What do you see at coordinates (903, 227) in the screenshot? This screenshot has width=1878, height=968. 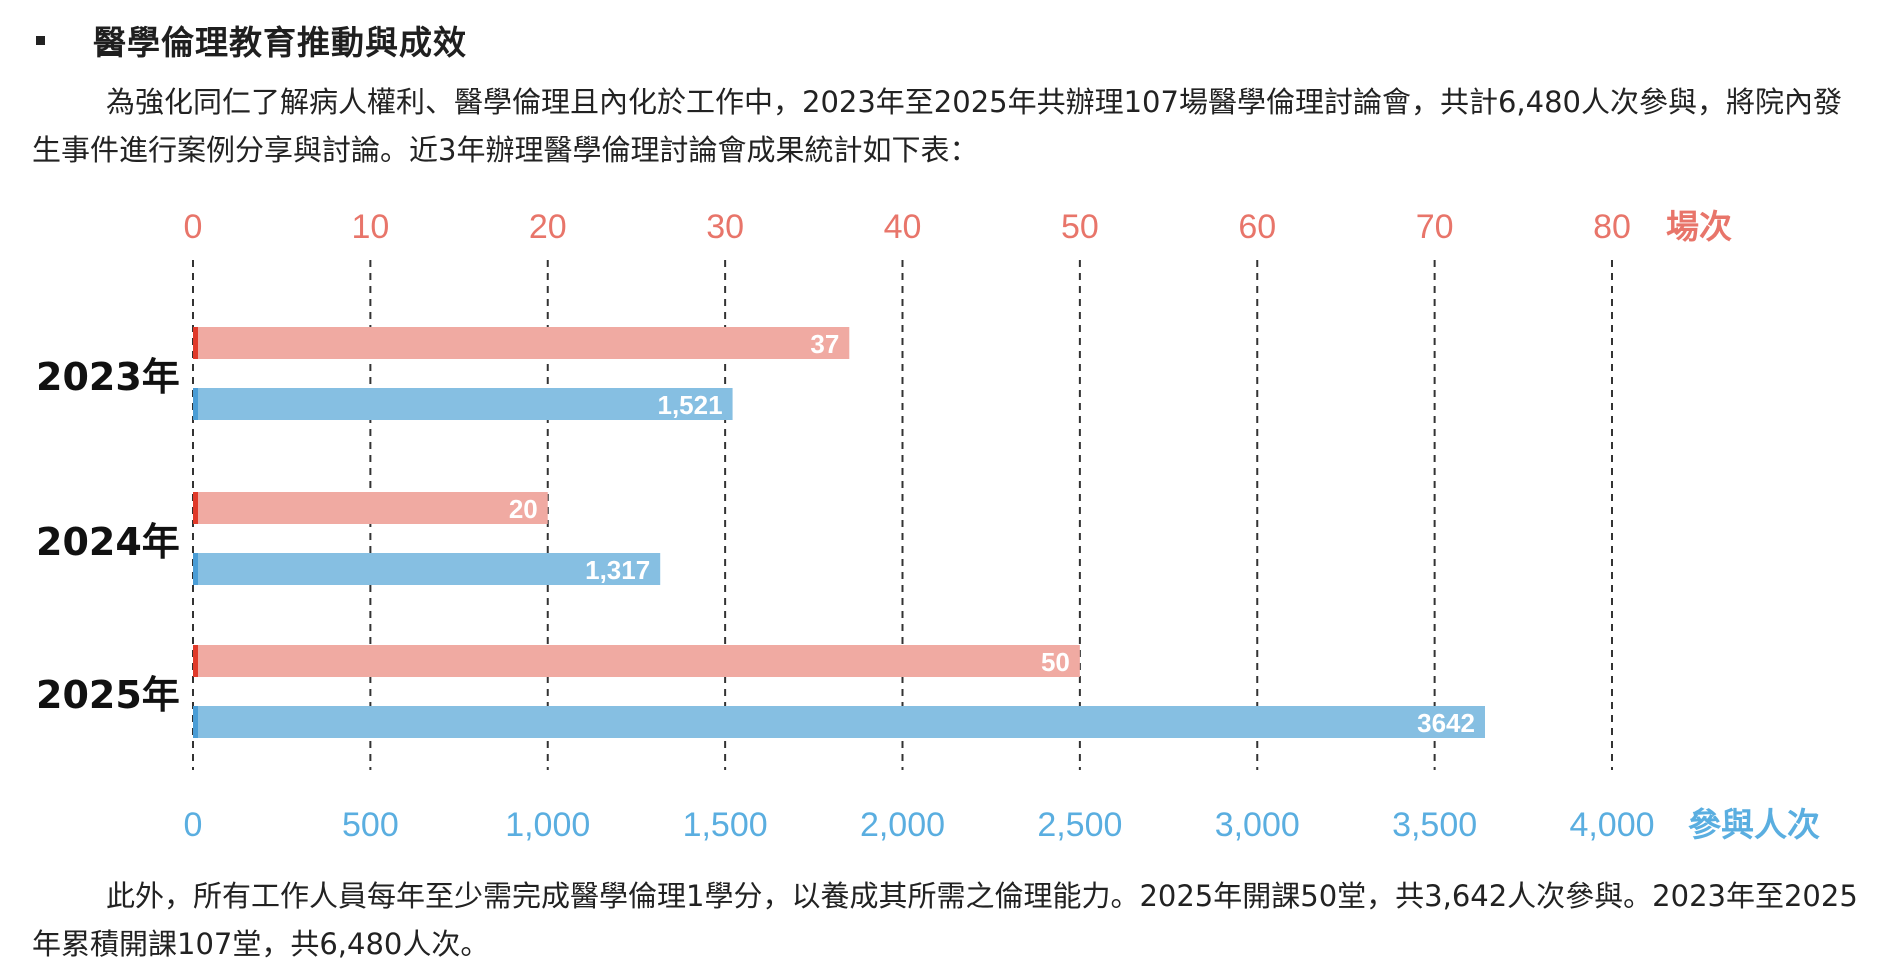 I see `top-tick-label: 40` at bounding box center [903, 227].